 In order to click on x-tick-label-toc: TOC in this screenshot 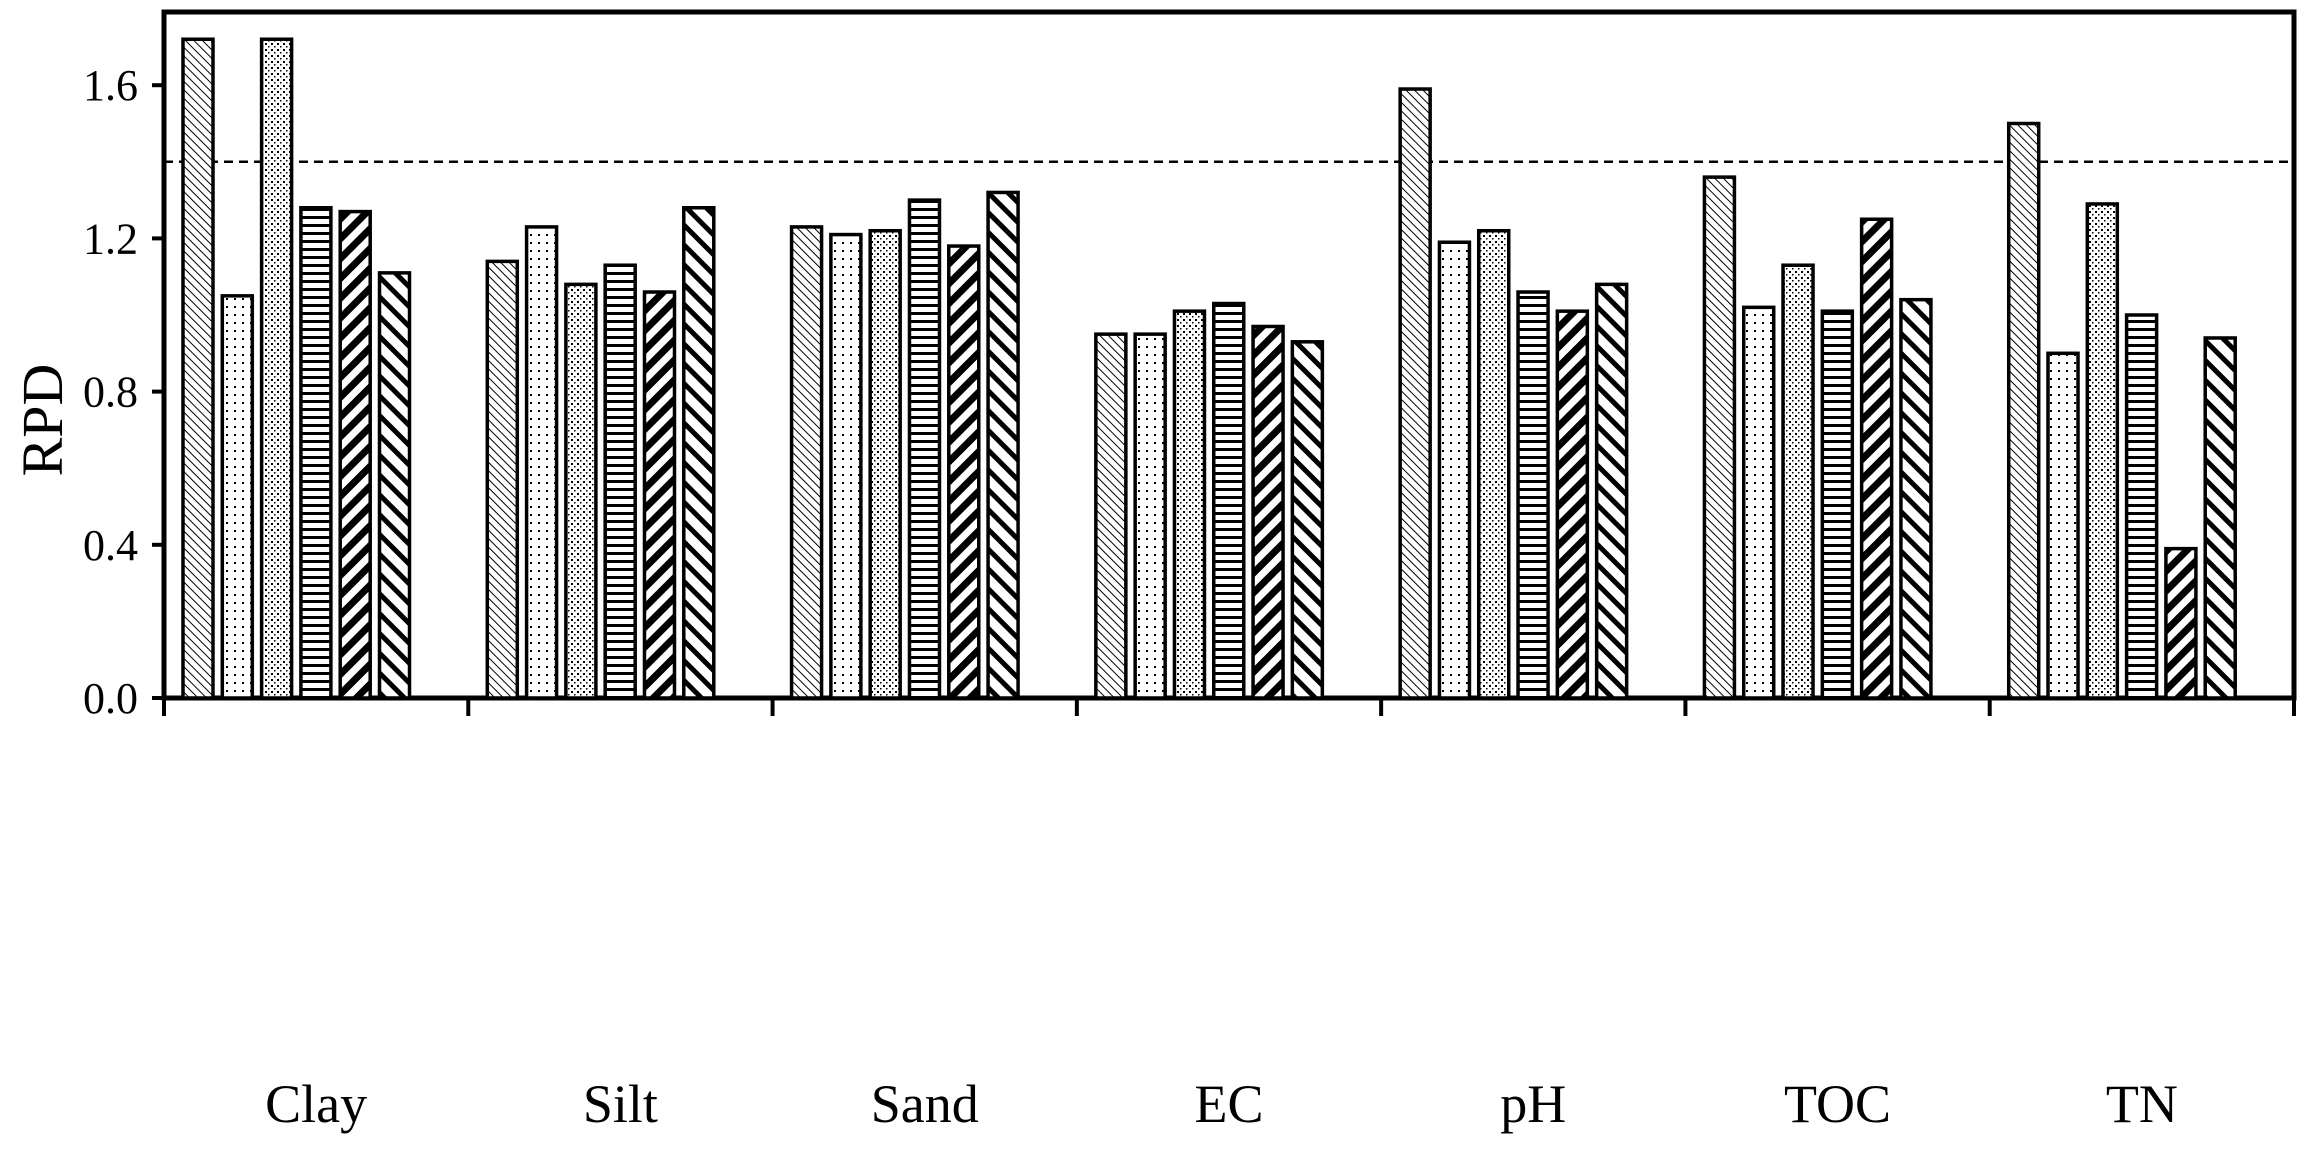, I will do `click(1837, 1104)`.